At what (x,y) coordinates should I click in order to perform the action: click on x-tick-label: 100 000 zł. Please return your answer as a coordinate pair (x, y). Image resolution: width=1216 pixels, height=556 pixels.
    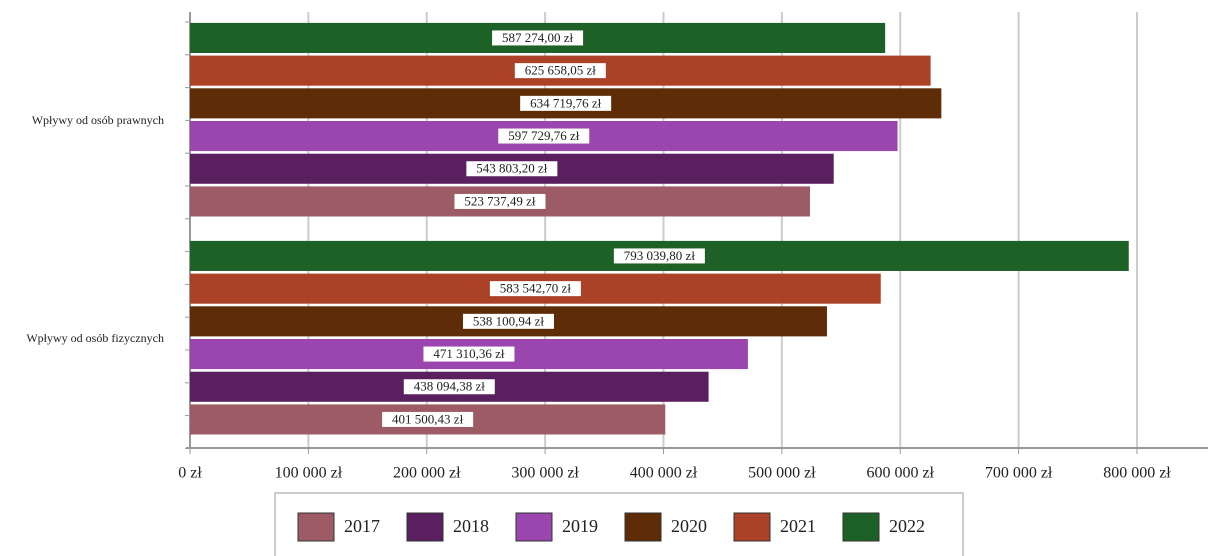
    Looking at the image, I should click on (309, 473).